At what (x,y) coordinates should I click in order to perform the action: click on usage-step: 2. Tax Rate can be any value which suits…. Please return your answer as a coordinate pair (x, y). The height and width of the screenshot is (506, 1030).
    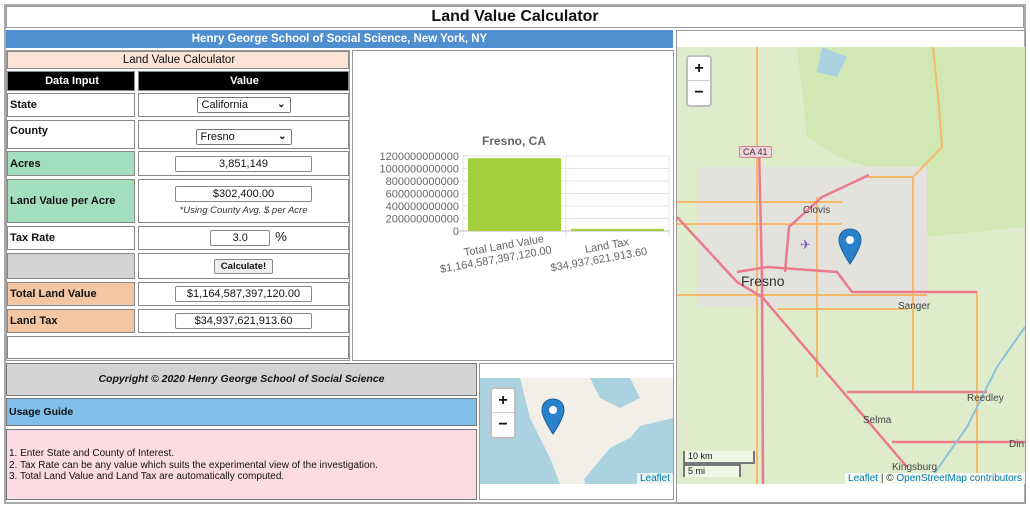
    Looking at the image, I should click on (193, 465).